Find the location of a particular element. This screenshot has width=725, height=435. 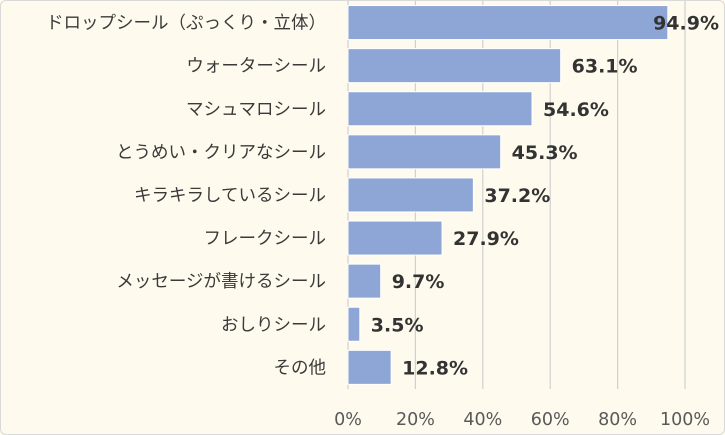

value-label: 94.9% is located at coordinates (686, 24).